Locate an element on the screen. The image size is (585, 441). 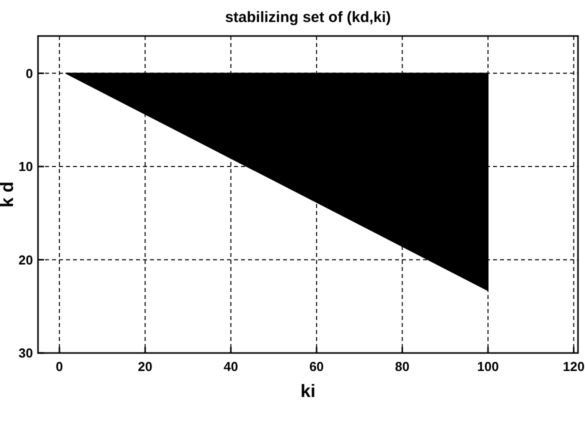
x-tick-label: 100 is located at coordinates (488, 366).